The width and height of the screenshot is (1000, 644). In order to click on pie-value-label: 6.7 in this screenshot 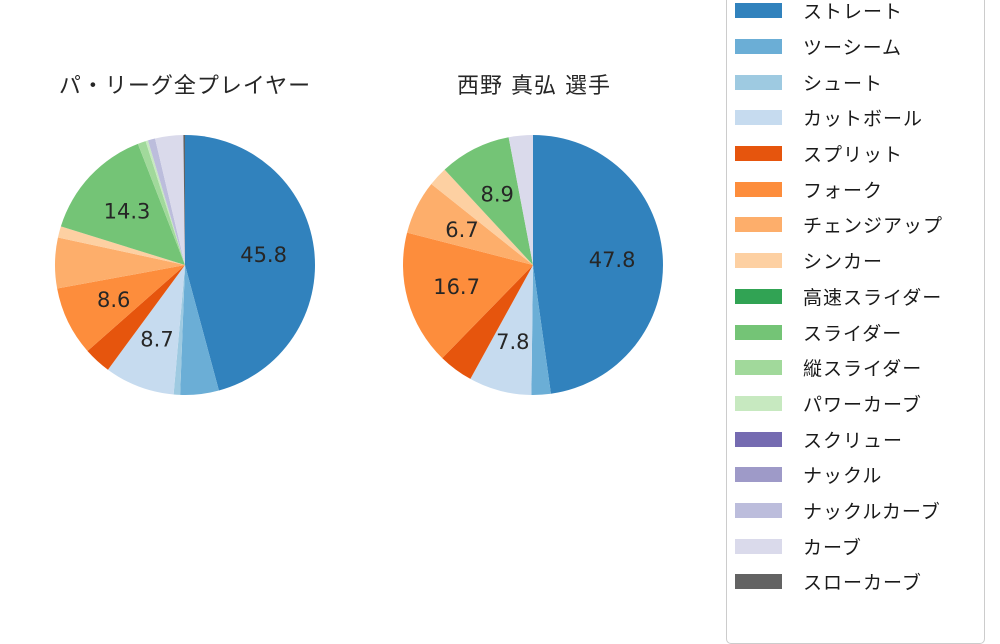, I will do `click(461, 230)`.